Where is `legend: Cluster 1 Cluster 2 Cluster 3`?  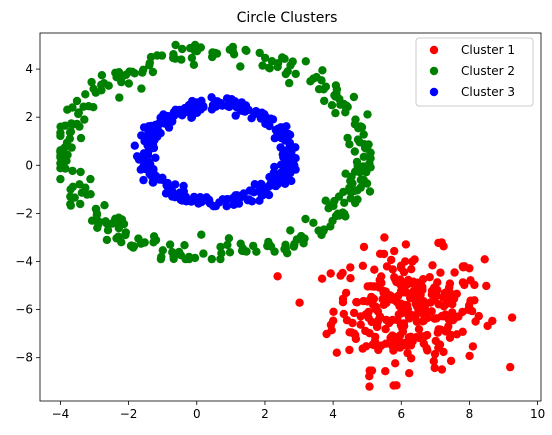
legend: Cluster 1 Cluster 2 Cluster 3 is located at coordinates (474, 72).